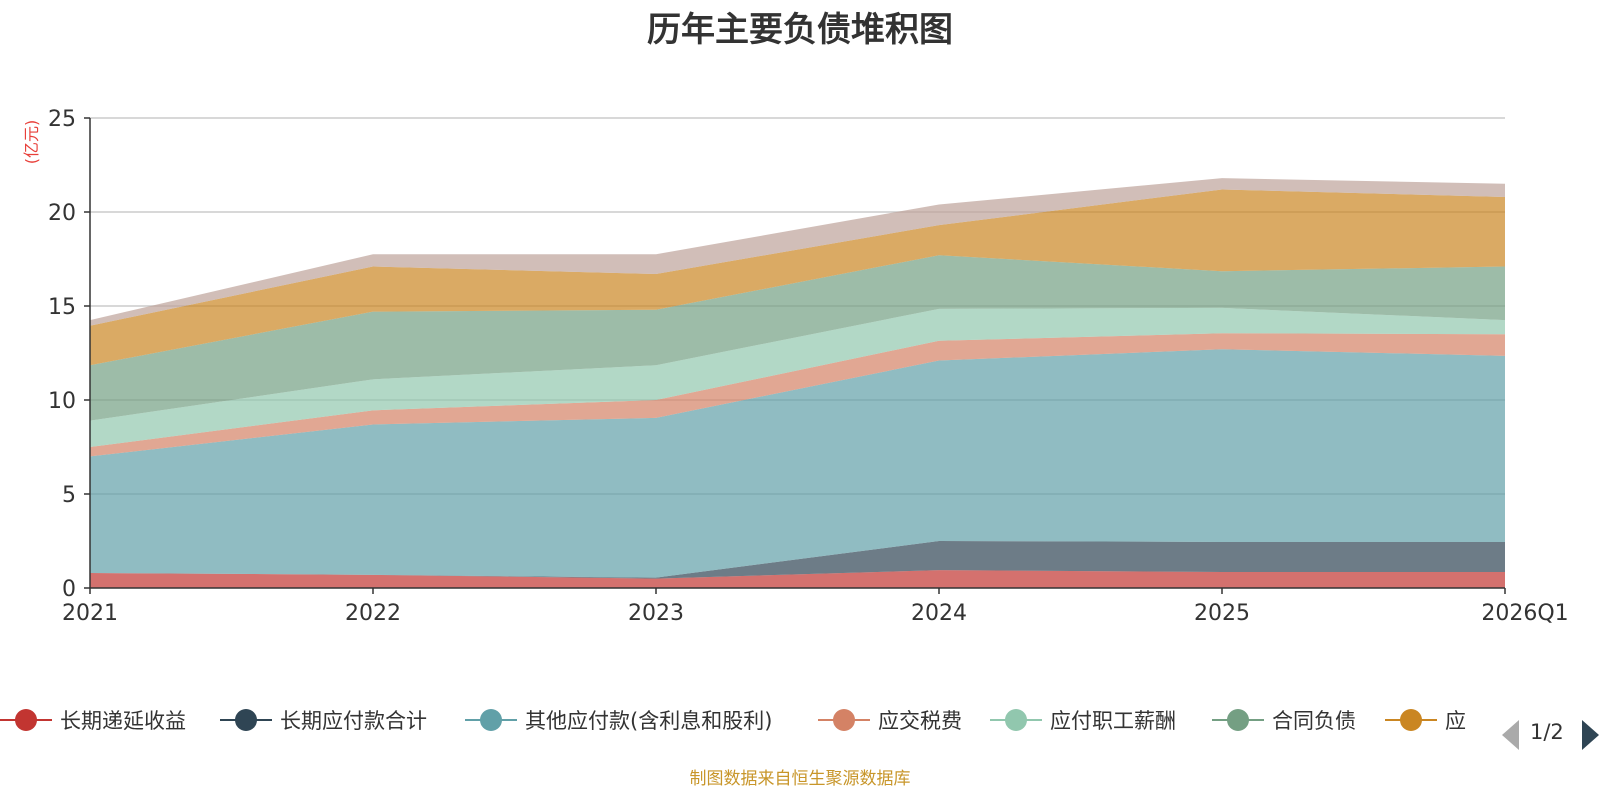 The image size is (1600, 800). I want to click on x-tick-label: 2023, so click(656, 613).